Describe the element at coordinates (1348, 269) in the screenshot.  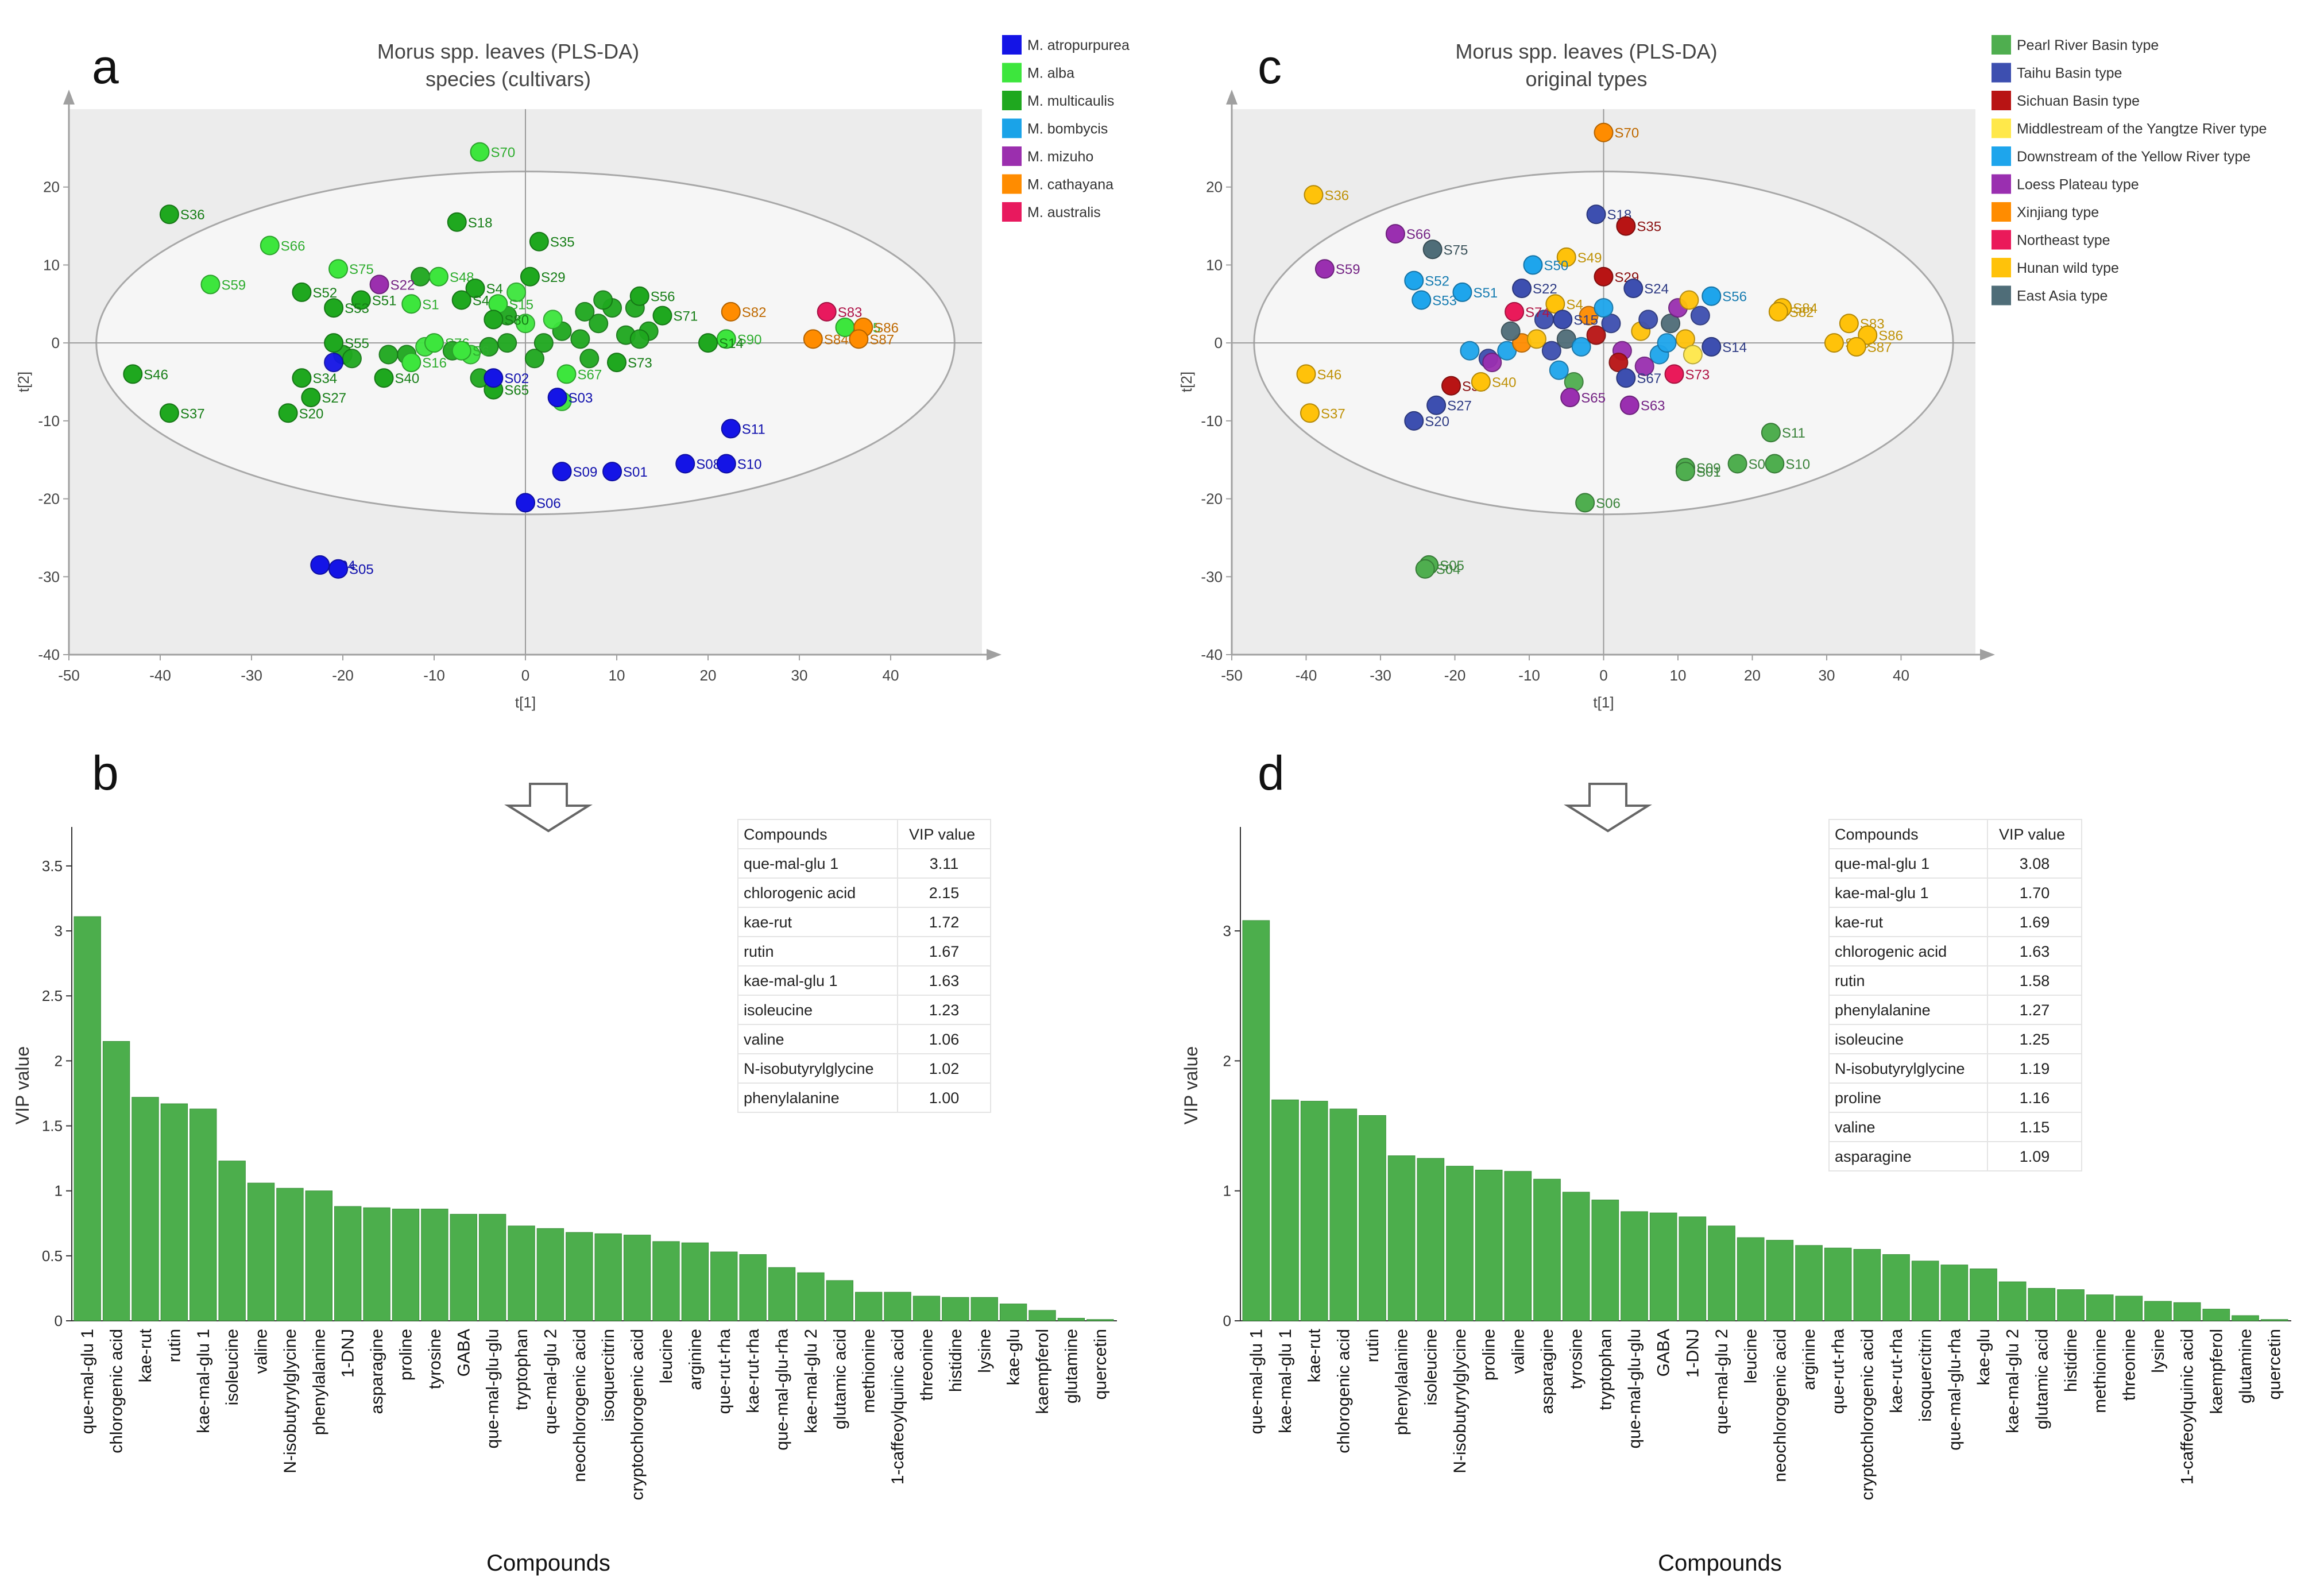
I see `point-label: S59` at that location.